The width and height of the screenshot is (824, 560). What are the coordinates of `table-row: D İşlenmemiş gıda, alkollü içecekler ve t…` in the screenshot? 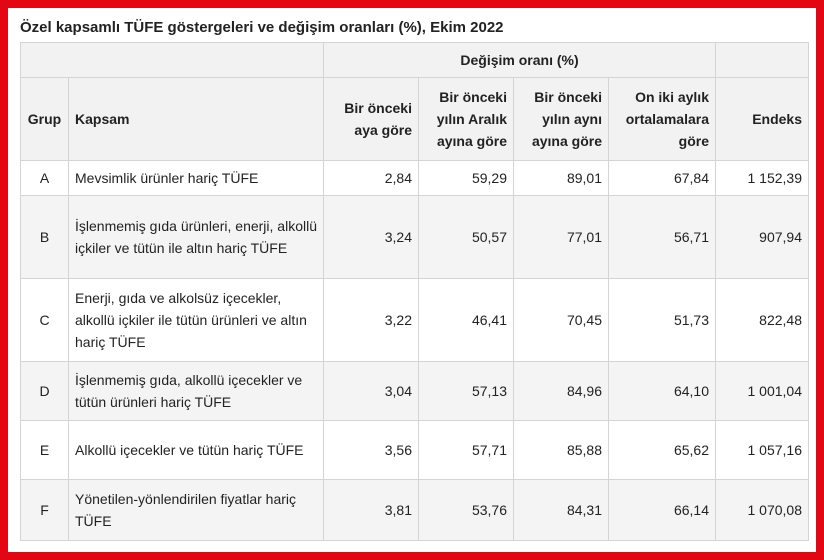 It's located at (414, 391).